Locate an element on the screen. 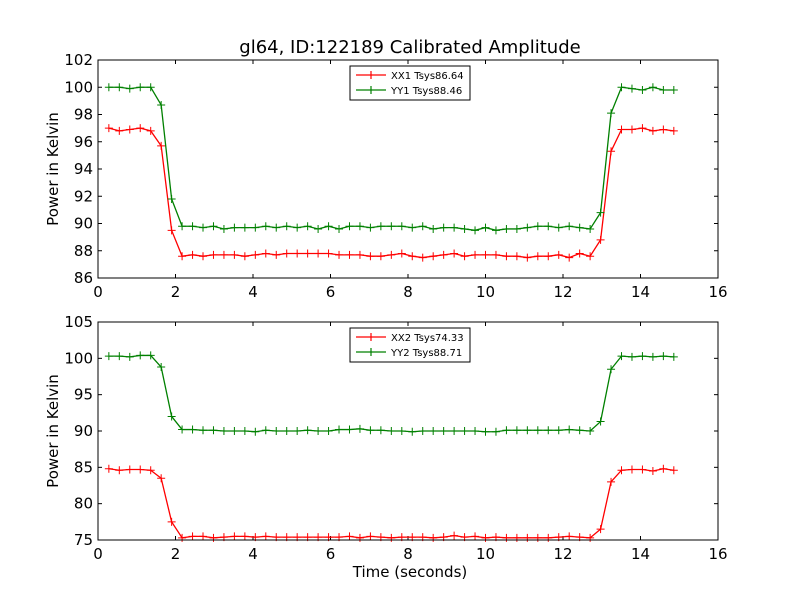 The image size is (800, 604). x-axis-label: Time (seconds) is located at coordinates (410, 572).